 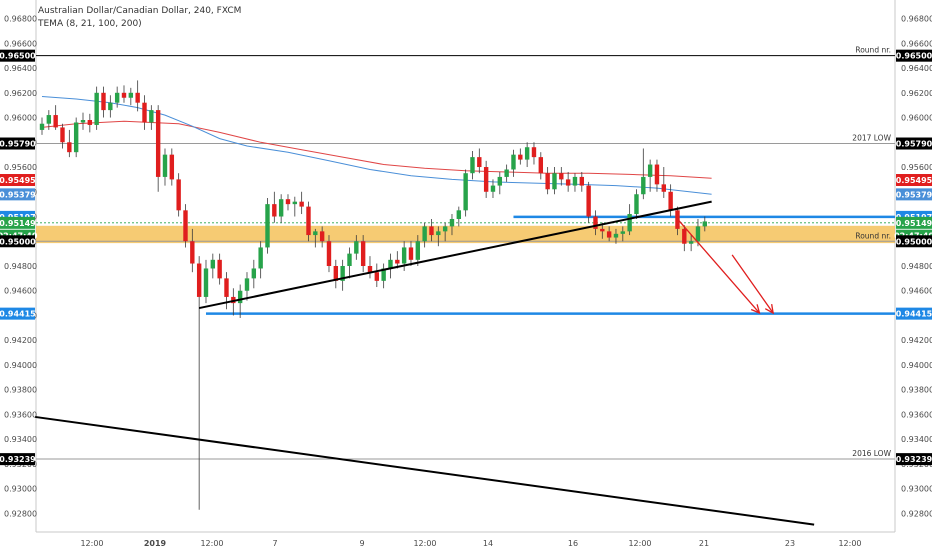 I want to click on price-tag-label: 0.93239, so click(x=914, y=459).